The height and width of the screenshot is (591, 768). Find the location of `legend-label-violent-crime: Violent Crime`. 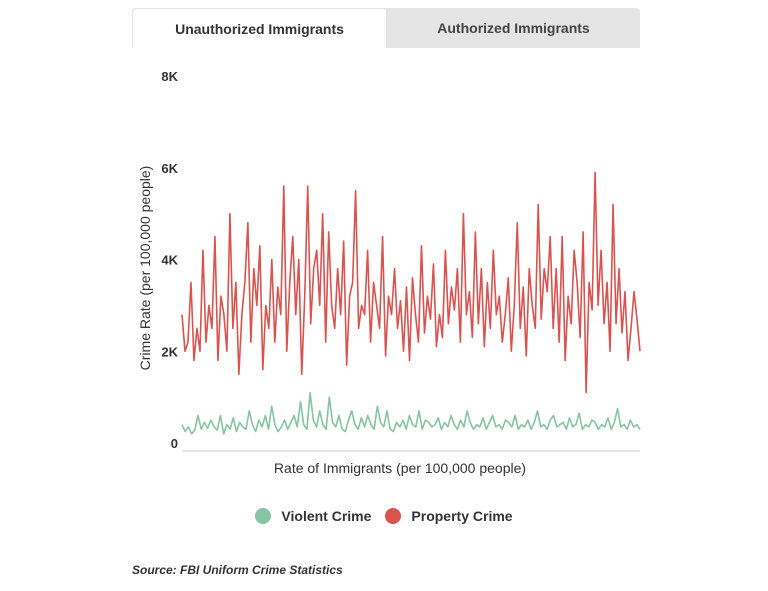

legend-label-violent-crime: Violent Crime is located at coordinates (326, 516).